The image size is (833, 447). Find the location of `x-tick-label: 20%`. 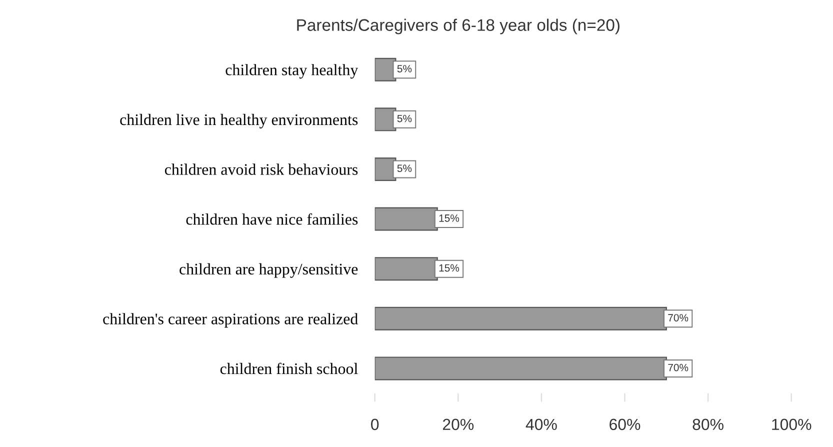

x-tick-label: 20% is located at coordinates (458, 424).